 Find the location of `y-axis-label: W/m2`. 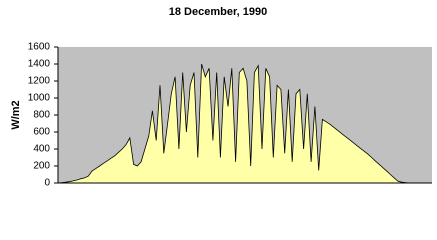

y-axis-label: W/m2 is located at coordinates (16, 114).